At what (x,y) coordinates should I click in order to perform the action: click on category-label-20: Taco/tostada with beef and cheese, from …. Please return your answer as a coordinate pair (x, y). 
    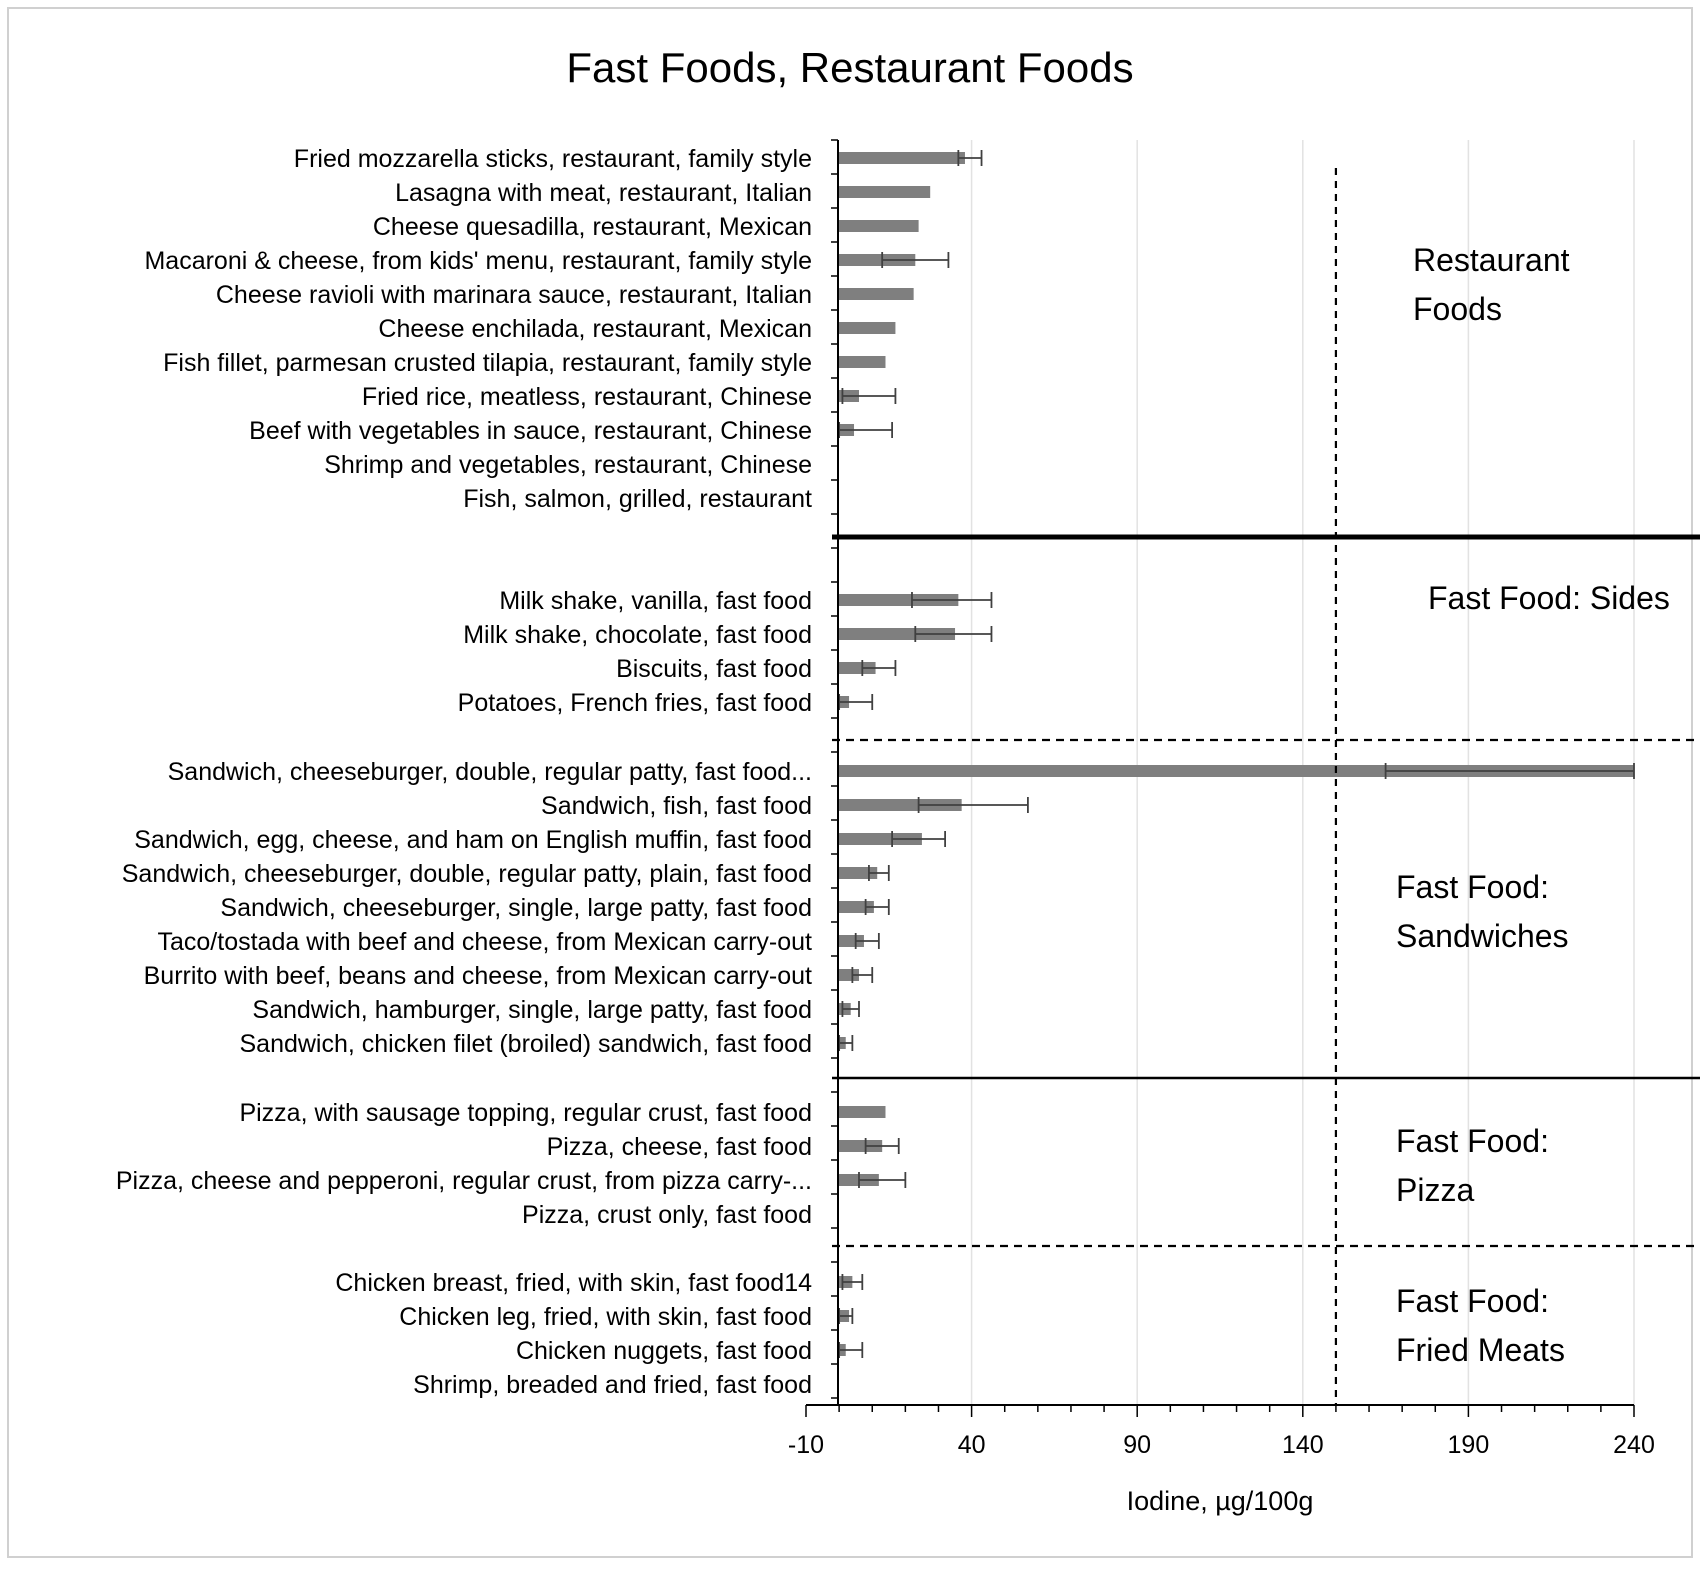
    Looking at the image, I should click on (485, 942).